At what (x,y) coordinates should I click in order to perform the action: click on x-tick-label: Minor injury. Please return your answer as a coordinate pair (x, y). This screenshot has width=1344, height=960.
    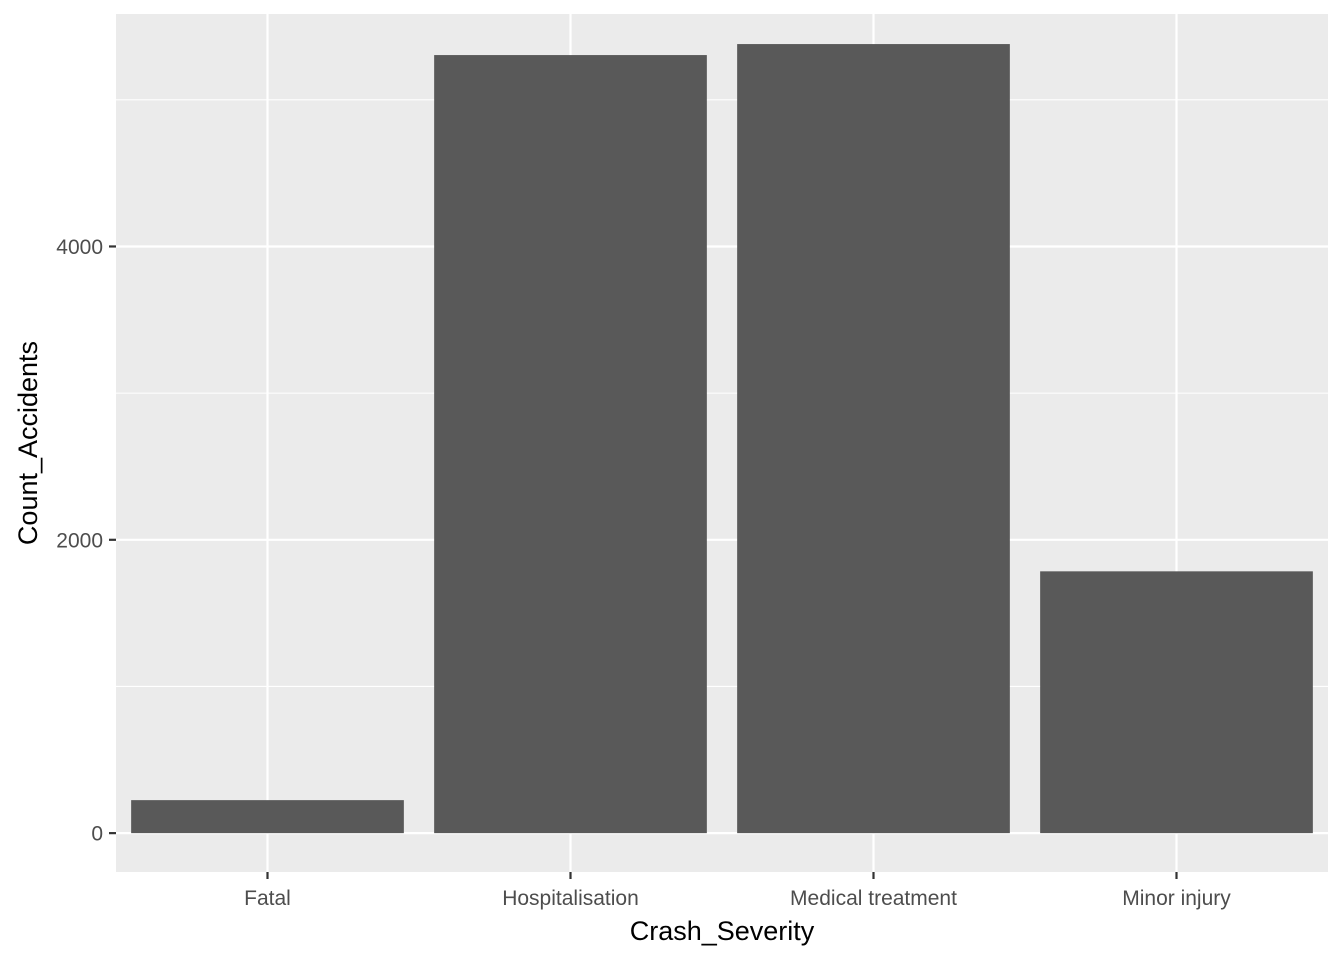
    Looking at the image, I should click on (1176, 898).